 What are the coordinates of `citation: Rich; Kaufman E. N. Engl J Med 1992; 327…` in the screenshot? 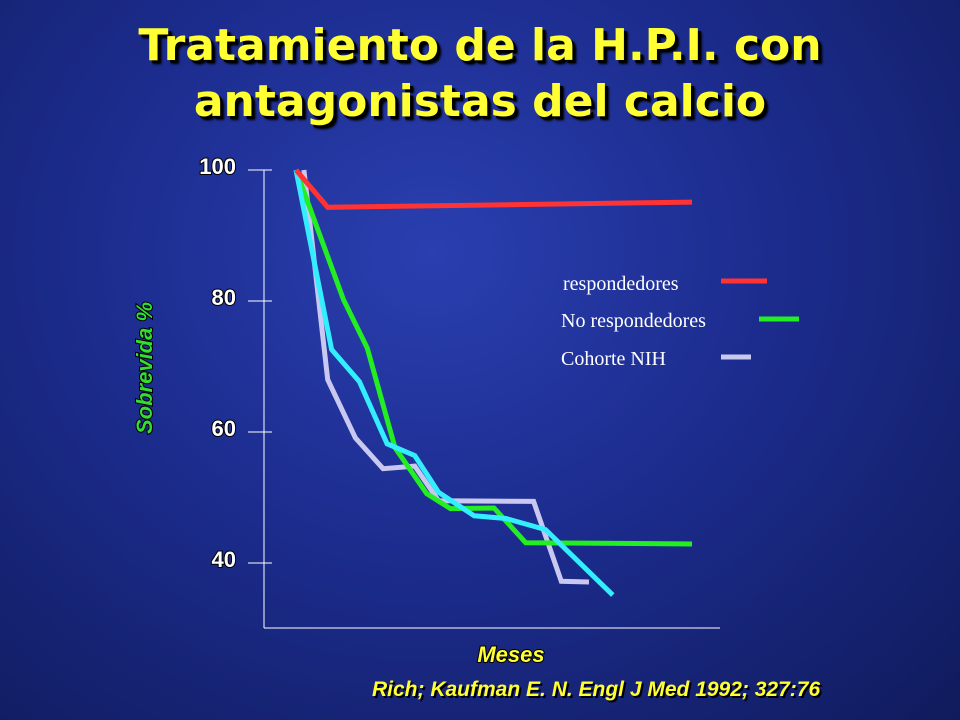 It's located at (596, 689).